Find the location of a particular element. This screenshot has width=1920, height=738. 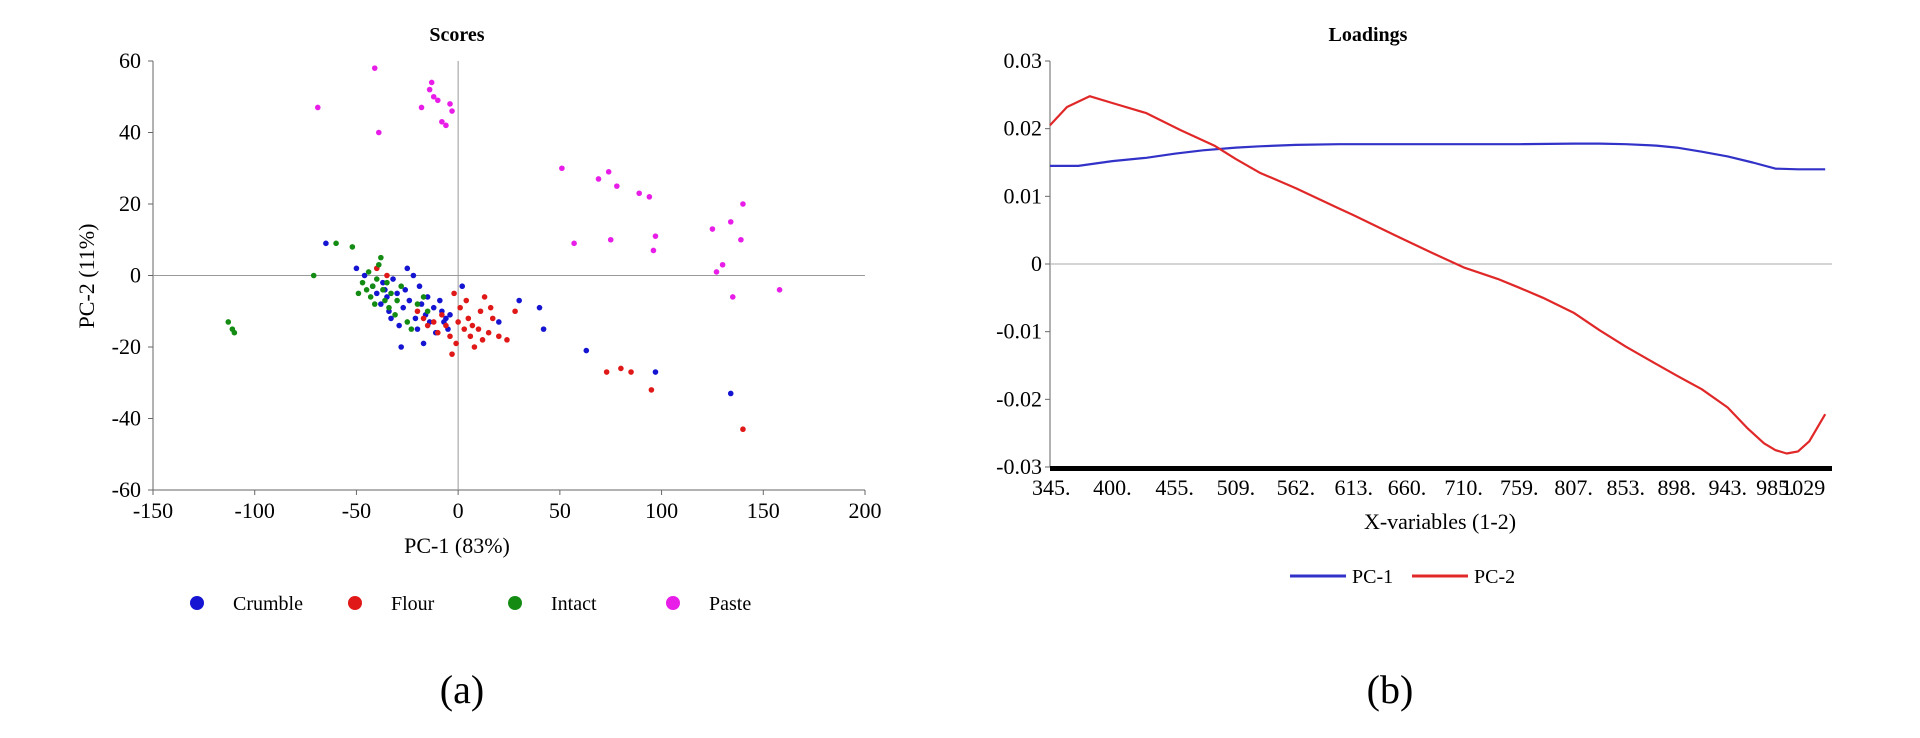

legend-marker-flour is located at coordinates (355, 603).